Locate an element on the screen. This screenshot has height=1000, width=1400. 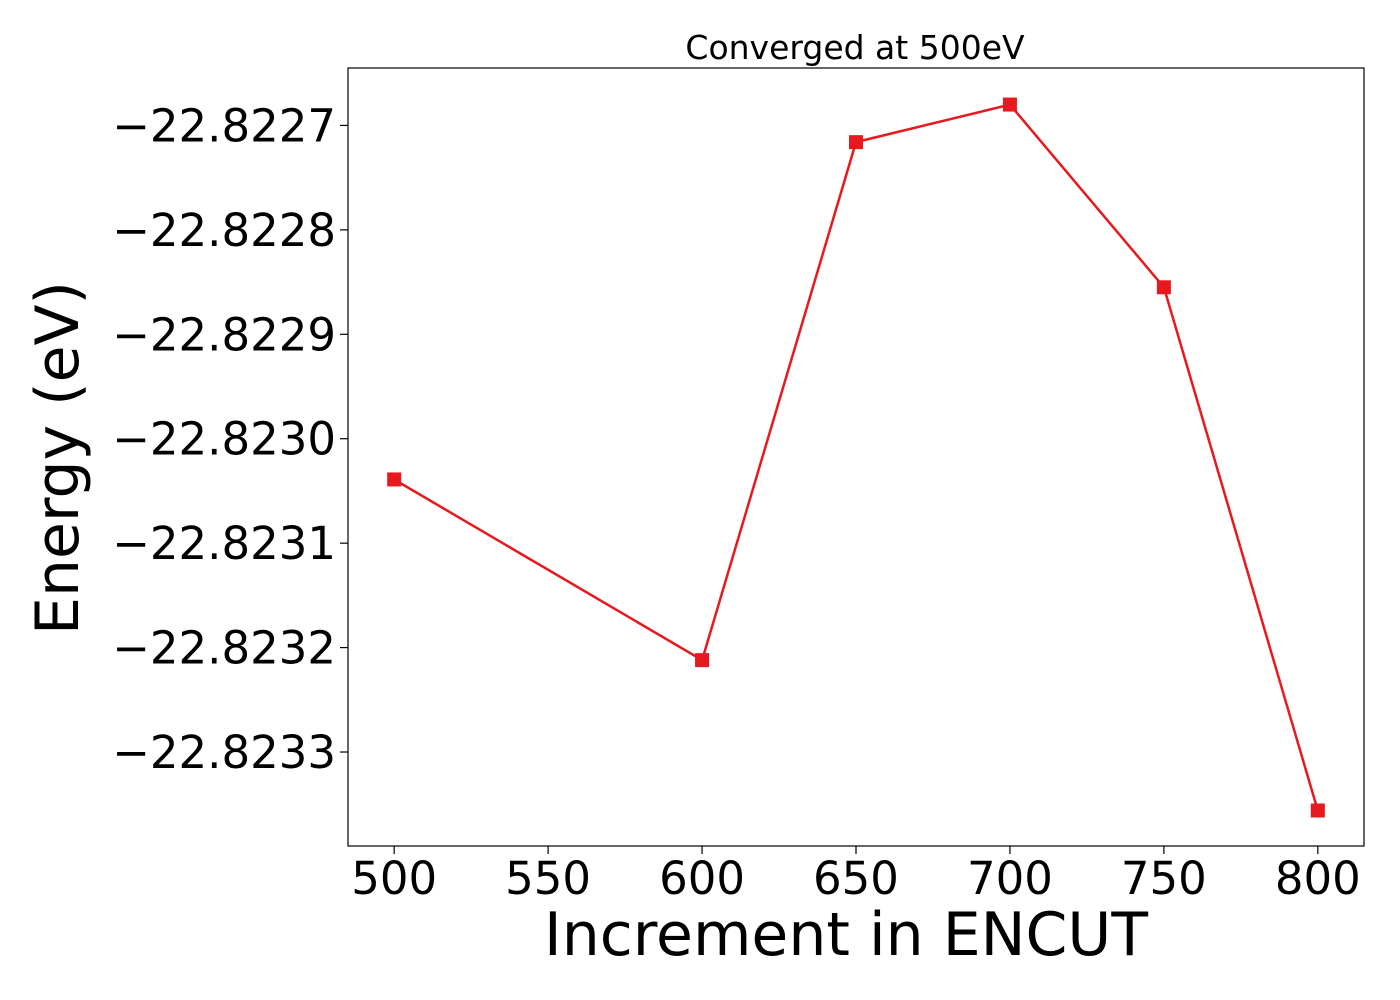
x-axis: 500 550 600 650 700 750 800 is located at coordinates (856, 875).